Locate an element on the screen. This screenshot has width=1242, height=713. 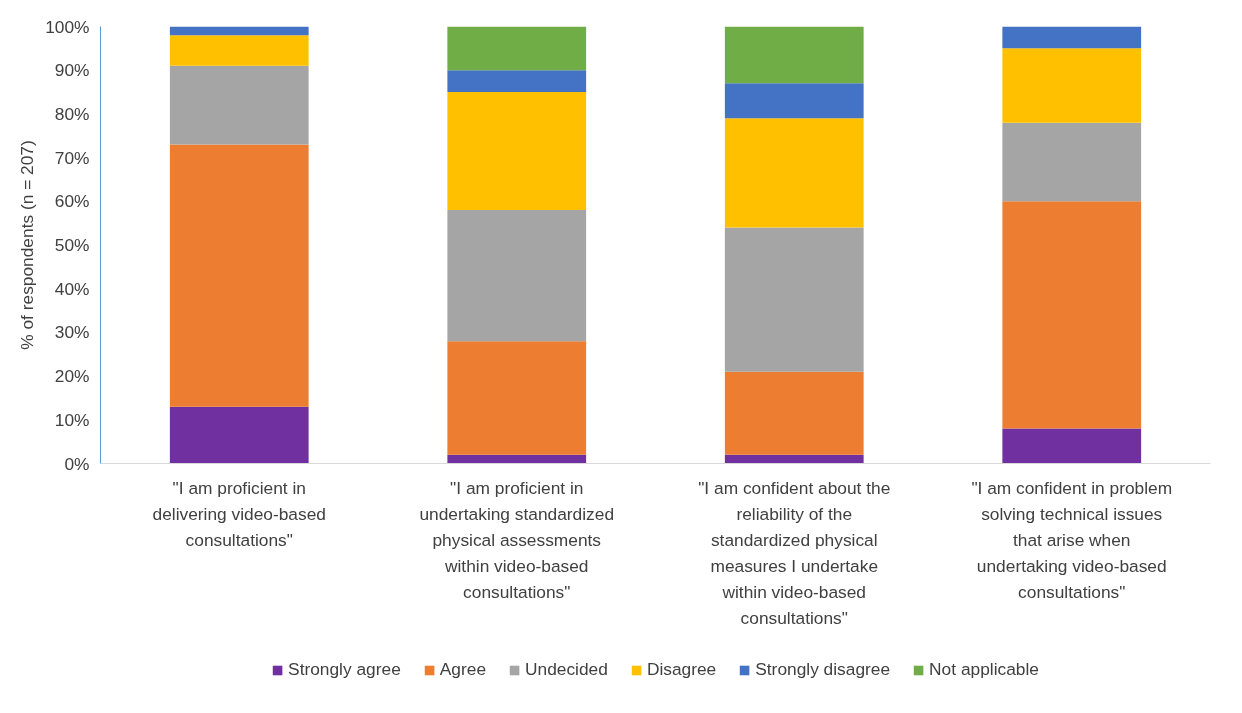
legend-label: Not applicable is located at coordinates (984, 669).